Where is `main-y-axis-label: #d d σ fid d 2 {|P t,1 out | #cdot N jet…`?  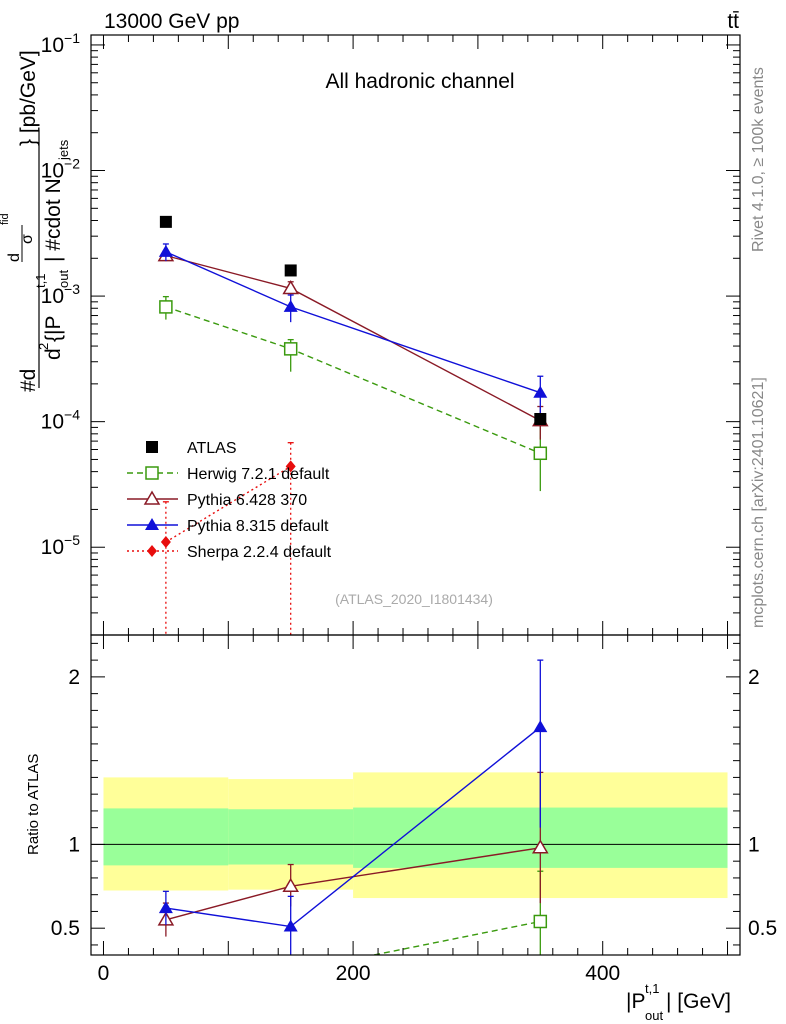
main-y-axis-label: #d d σ fid d 2 {|P t,1 out | #cdot N jet… is located at coordinates (35, 221).